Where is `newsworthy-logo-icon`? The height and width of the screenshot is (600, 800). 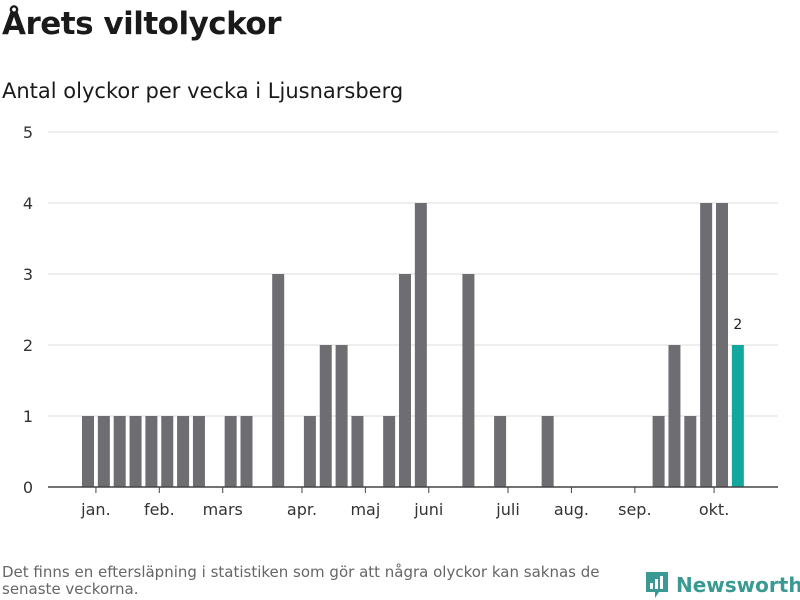
newsworthy-logo-icon is located at coordinates (657, 585).